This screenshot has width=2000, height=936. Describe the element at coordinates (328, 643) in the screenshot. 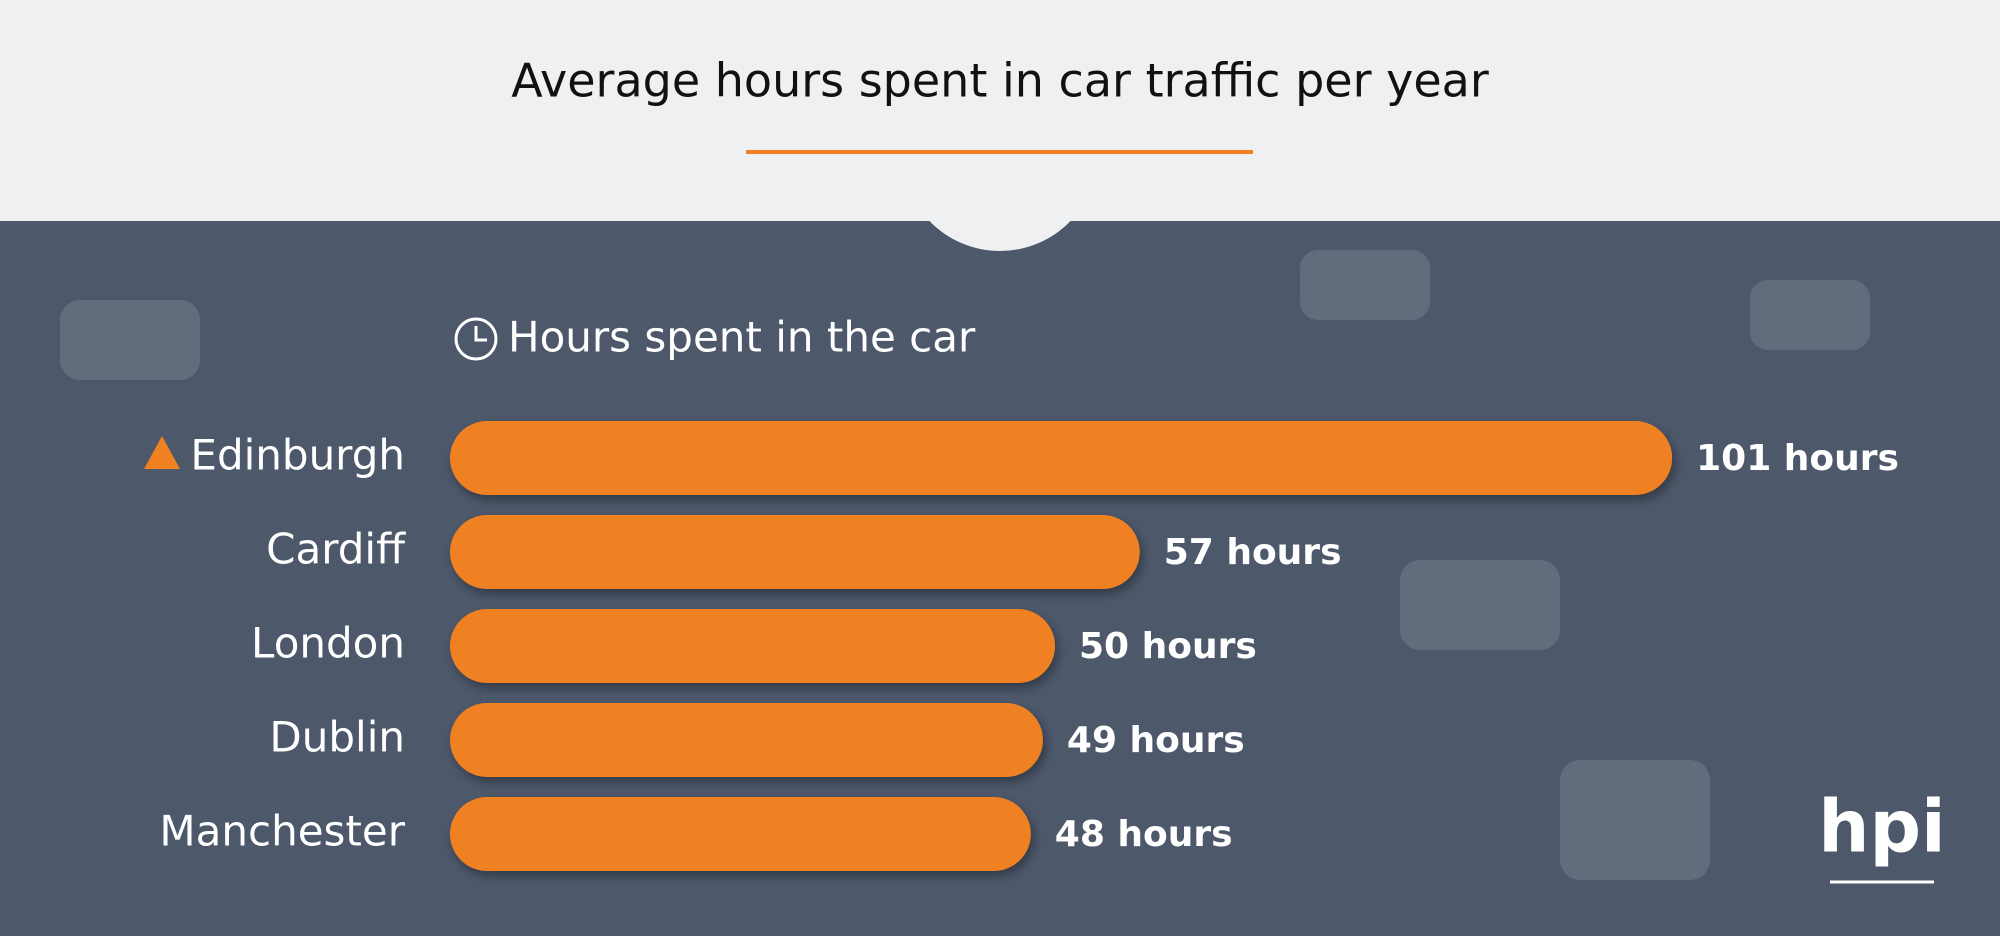

I see `category-label: London` at that location.